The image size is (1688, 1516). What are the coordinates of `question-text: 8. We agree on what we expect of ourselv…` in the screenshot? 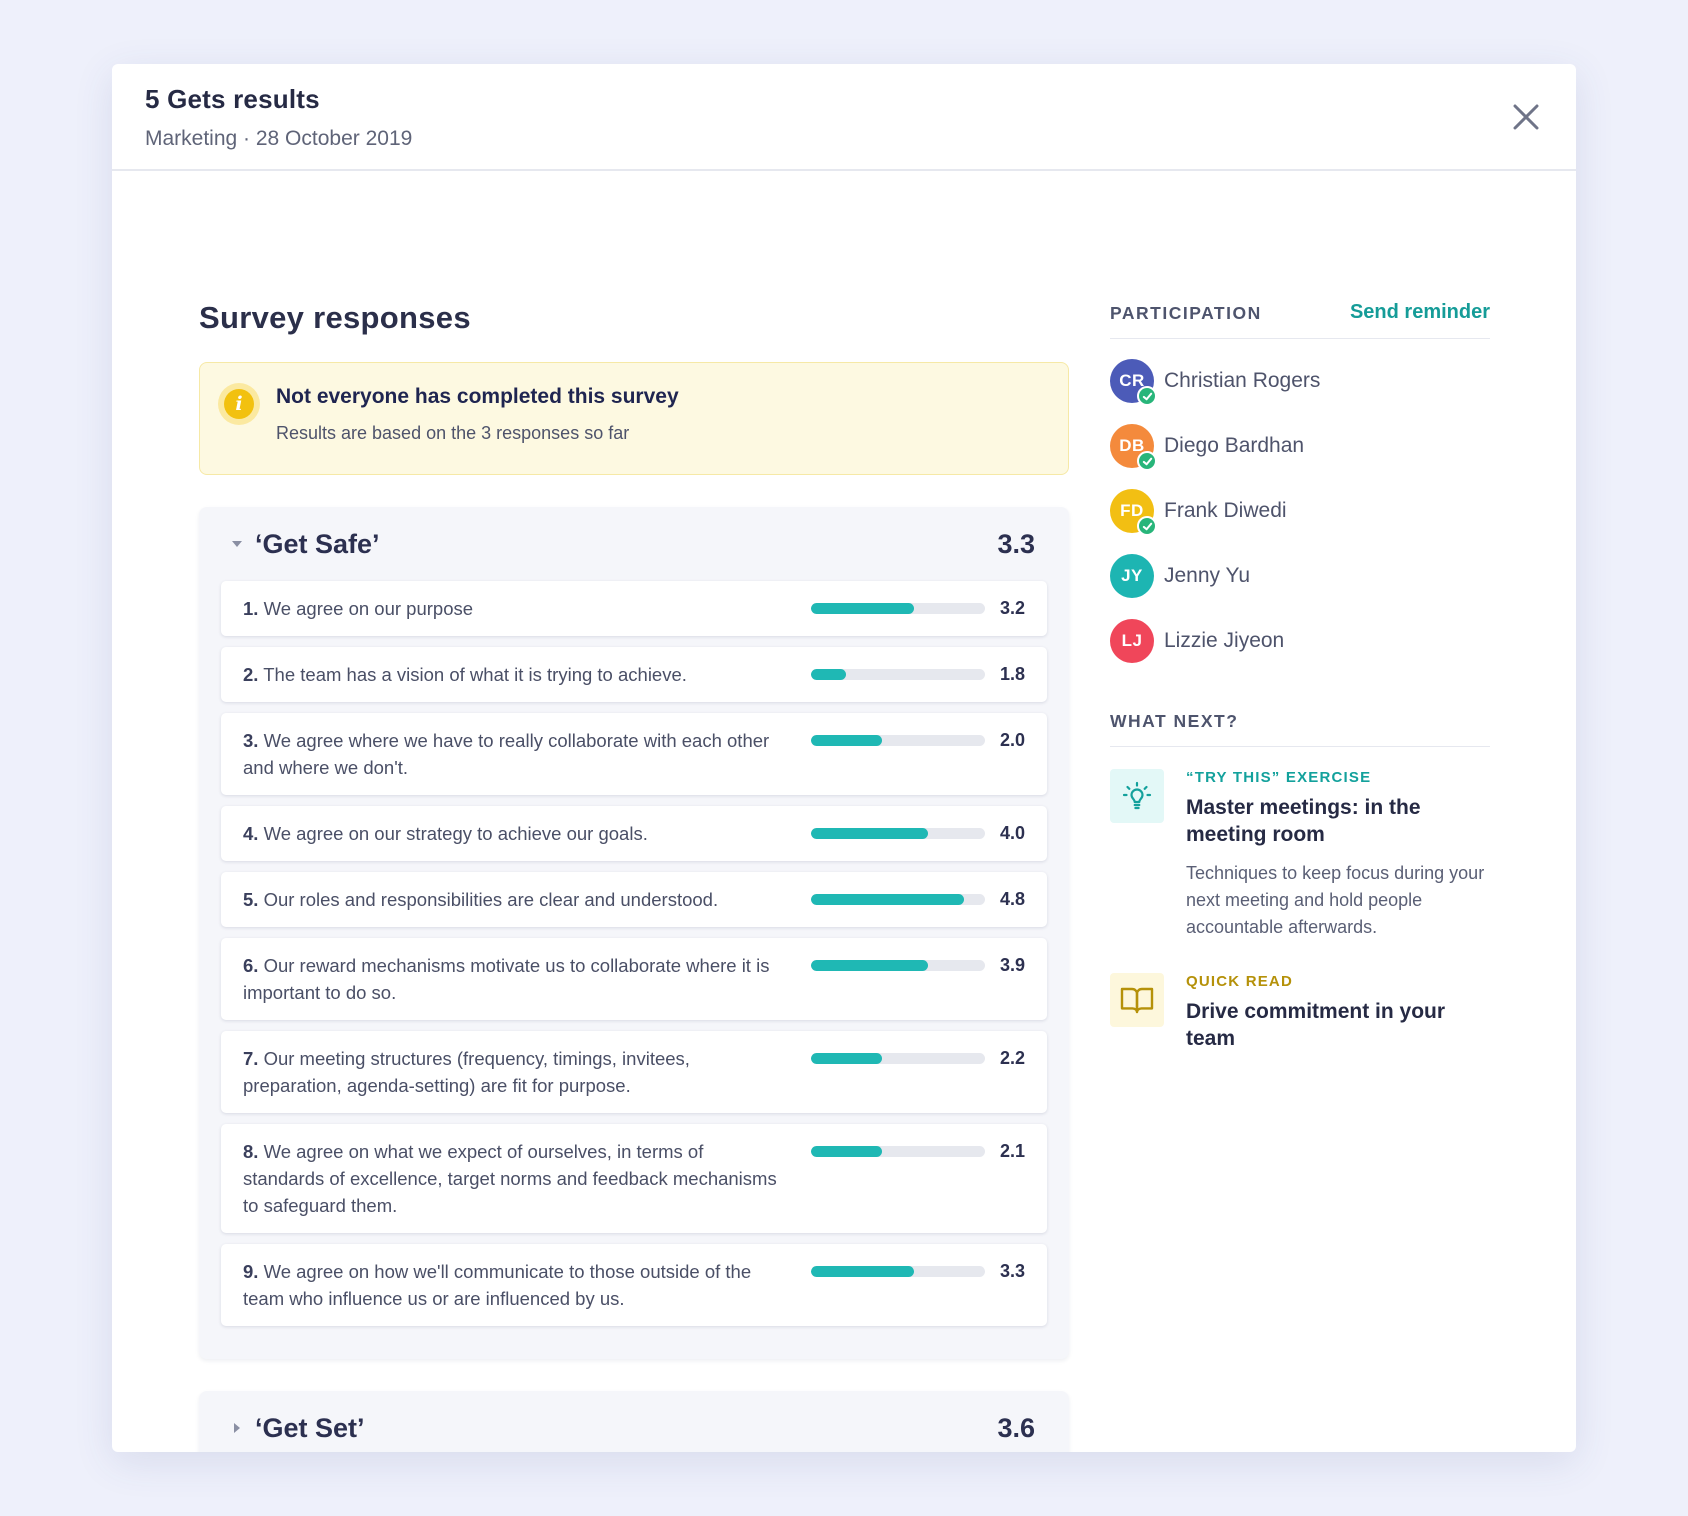 It's located at (510, 1178).